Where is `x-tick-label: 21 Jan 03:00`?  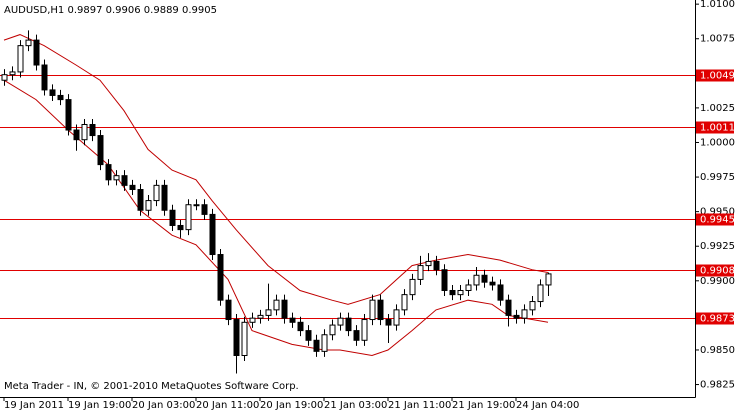
x-tick-label: 21 Jan 03:00 is located at coordinates (355, 405).